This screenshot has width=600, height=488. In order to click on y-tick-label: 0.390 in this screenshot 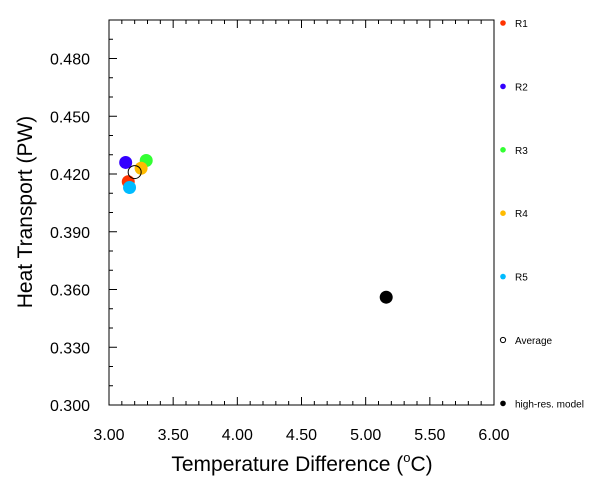, I will do `click(70, 233)`.